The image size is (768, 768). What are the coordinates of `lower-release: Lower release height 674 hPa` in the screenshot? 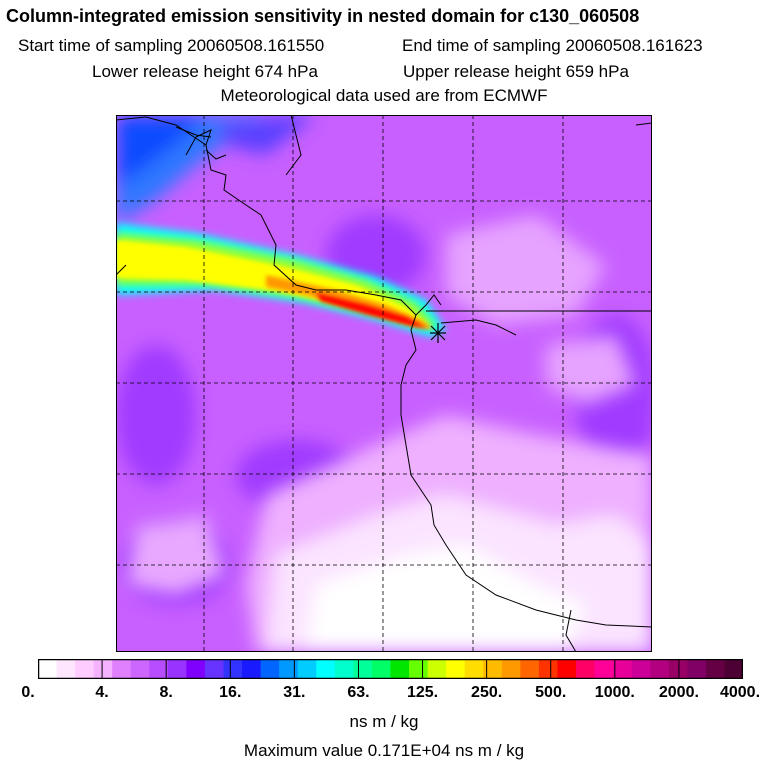 It's located at (205, 72).